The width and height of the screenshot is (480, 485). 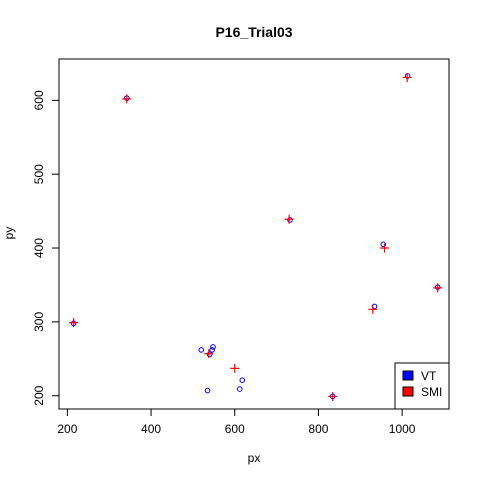 I want to click on legend: VT SMI, so click(x=422, y=386).